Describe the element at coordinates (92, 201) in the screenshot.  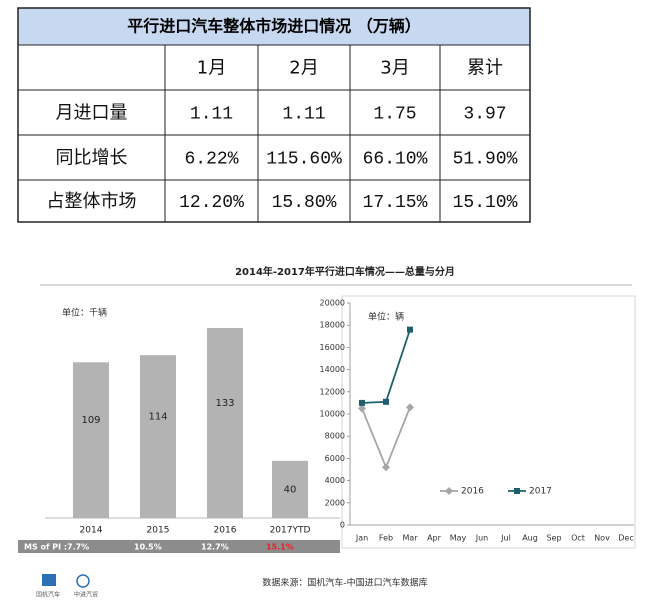
I see `table-cell: 占整体市场` at that location.